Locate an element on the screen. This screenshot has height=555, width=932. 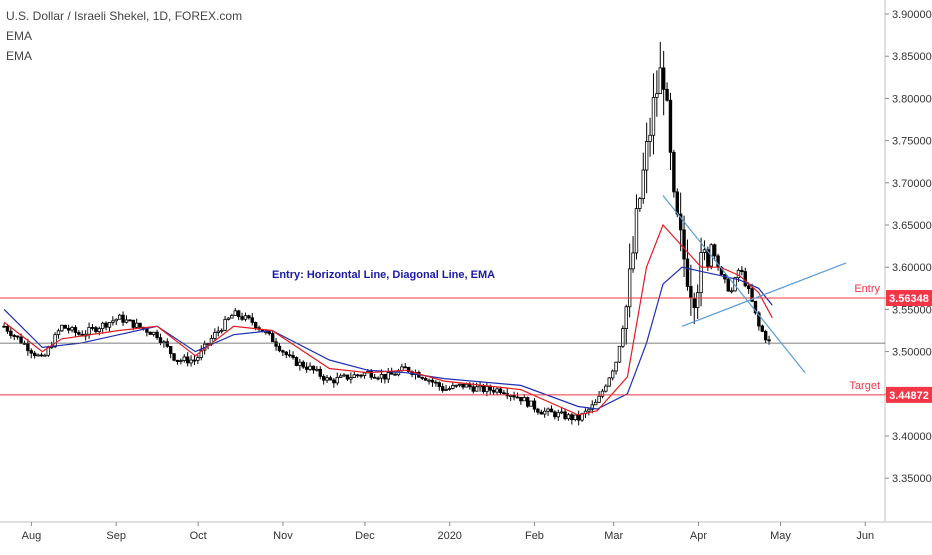
x-tick-label: May is located at coordinates (780, 536).